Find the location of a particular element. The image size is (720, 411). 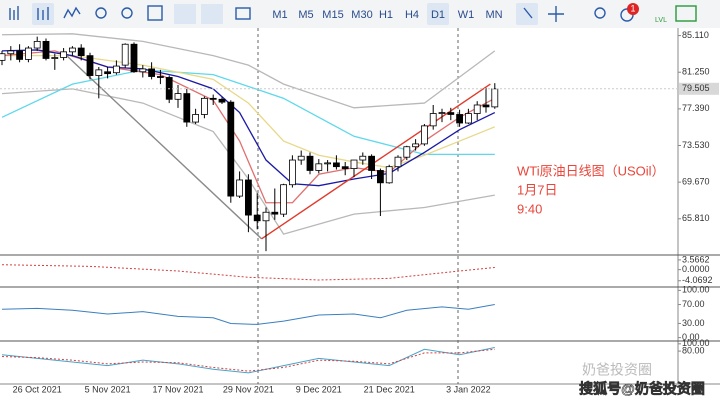

timeframe: M15 is located at coordinates (332, 15).